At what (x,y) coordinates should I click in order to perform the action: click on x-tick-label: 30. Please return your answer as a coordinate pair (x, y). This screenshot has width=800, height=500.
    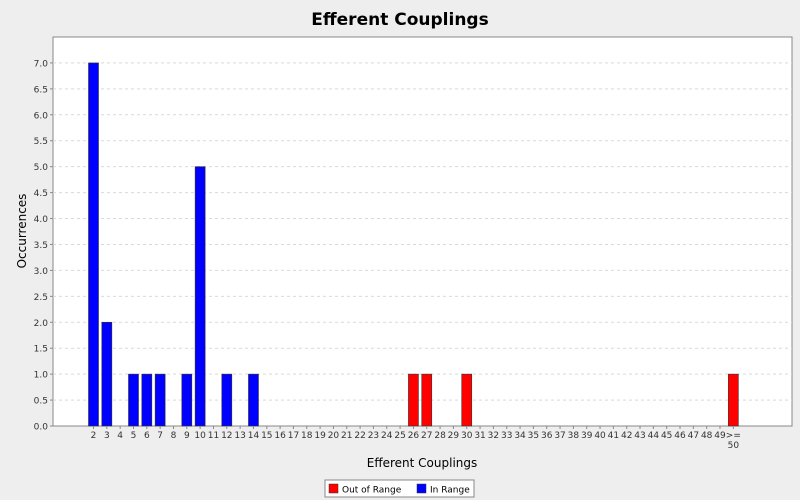
    Looking at the image, I should click on (467, 436).